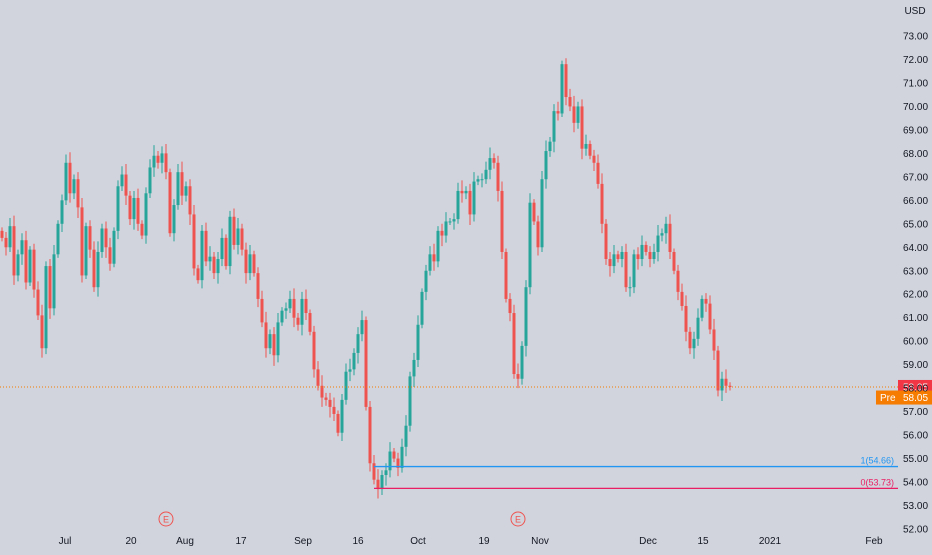 Image resolution: width=932 pixels, height=555 pixels. Describe the element at coordinates (915, 130) in the screenshot. I see `y-tick-label: 69.00` at that location.